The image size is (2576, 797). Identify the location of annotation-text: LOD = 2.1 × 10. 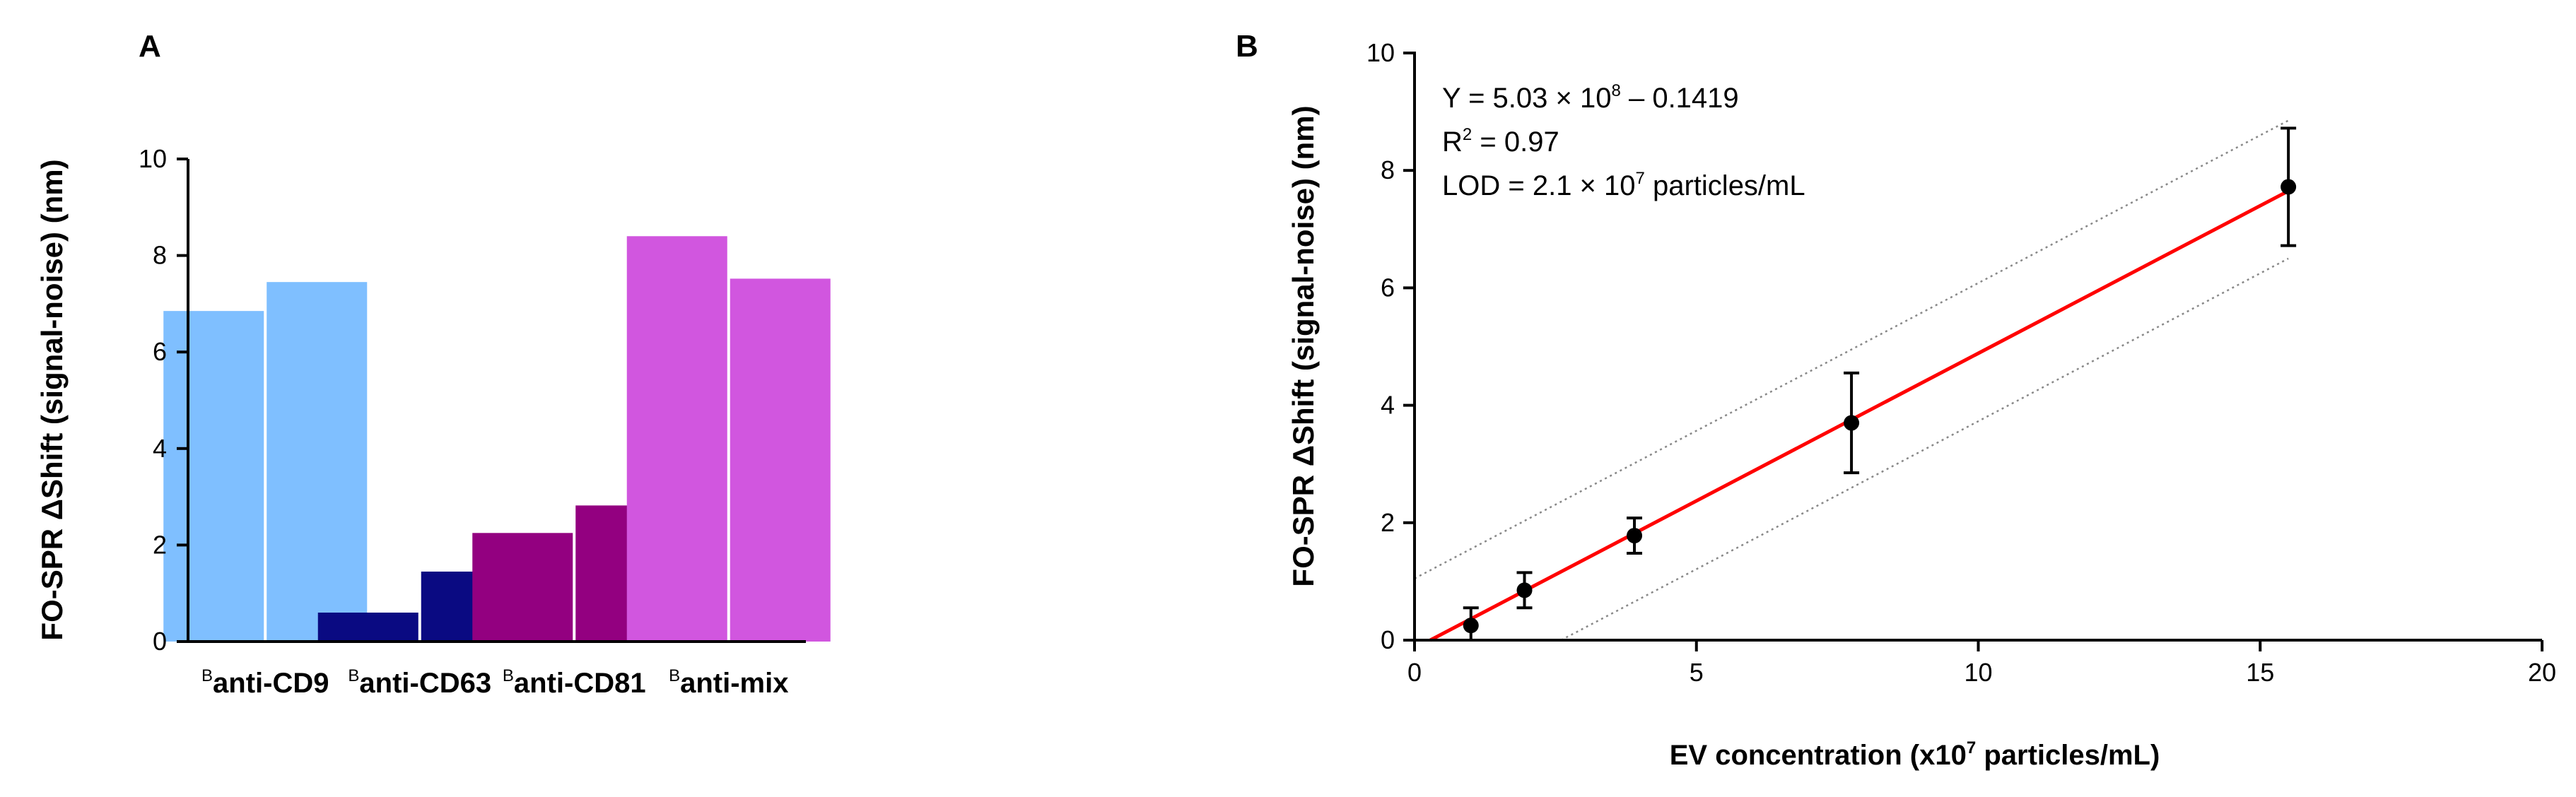
(1539, 185).